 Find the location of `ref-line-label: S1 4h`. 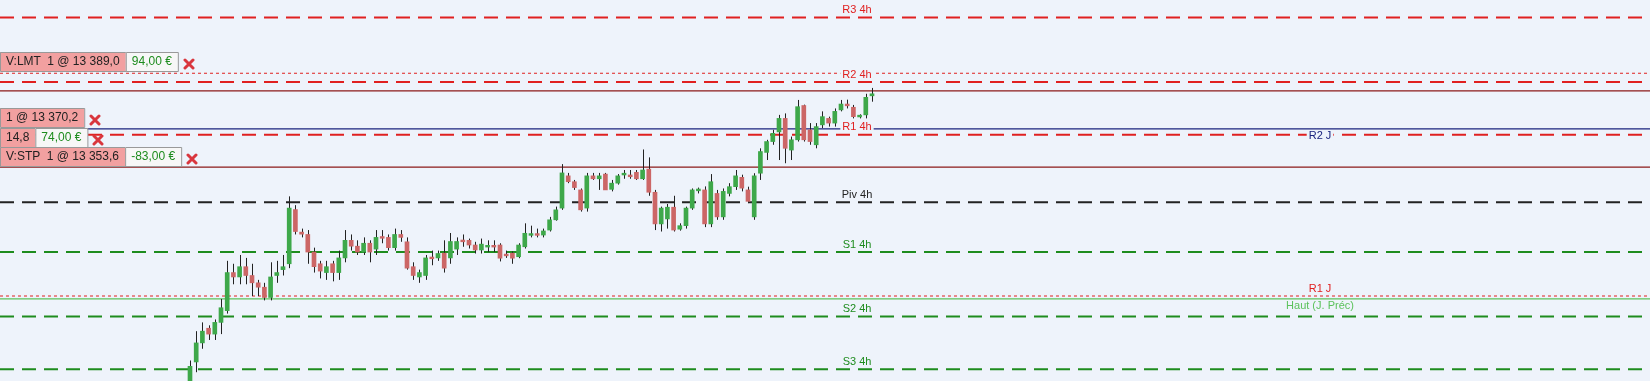

ref-line-label: S1 4h is located at coordinates (857, 243).